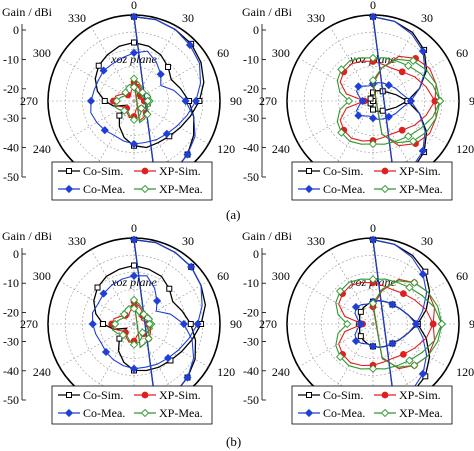 The height and width of the screenshot is (451, 474). What do you see at coordinates (251, 342) in the screenshot?
I see `radial-tick-label: -30` at bounding box center [251, 342].